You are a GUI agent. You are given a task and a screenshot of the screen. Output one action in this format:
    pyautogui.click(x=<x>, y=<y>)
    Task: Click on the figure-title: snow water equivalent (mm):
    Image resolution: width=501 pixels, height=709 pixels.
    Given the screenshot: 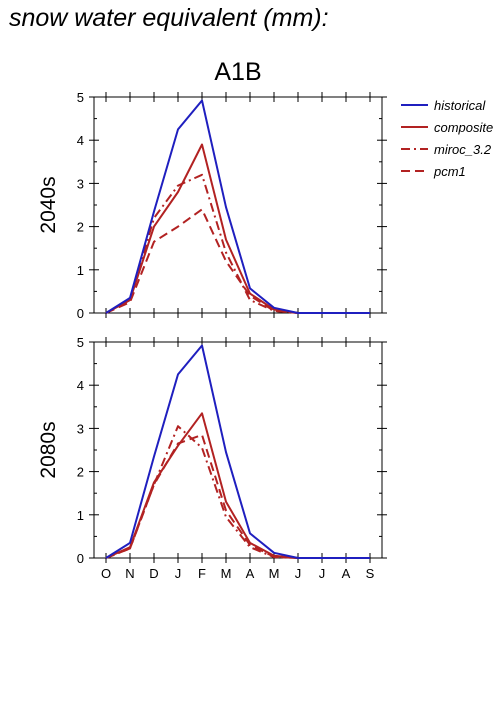 What is the action you would take?
    pyautogui.click(x=169, y=18)
    